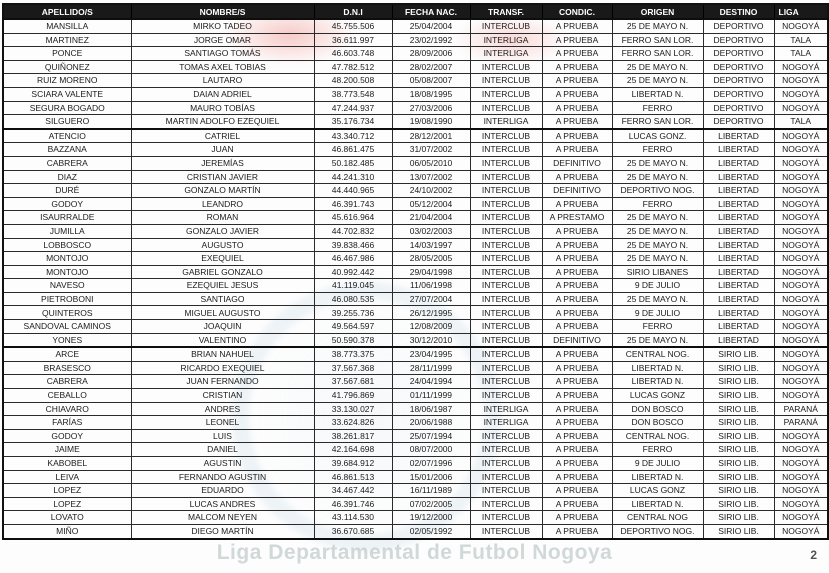  Describe the element at coordinates (222, 517) in the screenshot. I see `cell-nombre: MALCOM NEYEN` at that location.